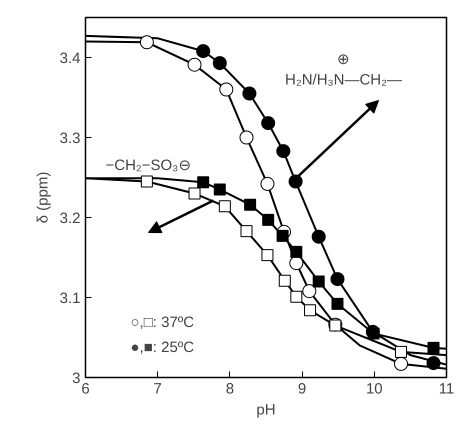  Describe the element at coordinates (343, 69) in the screenshot. I see `annotation: ⊕ H₂N/H₃N—CH₂—` at that location.